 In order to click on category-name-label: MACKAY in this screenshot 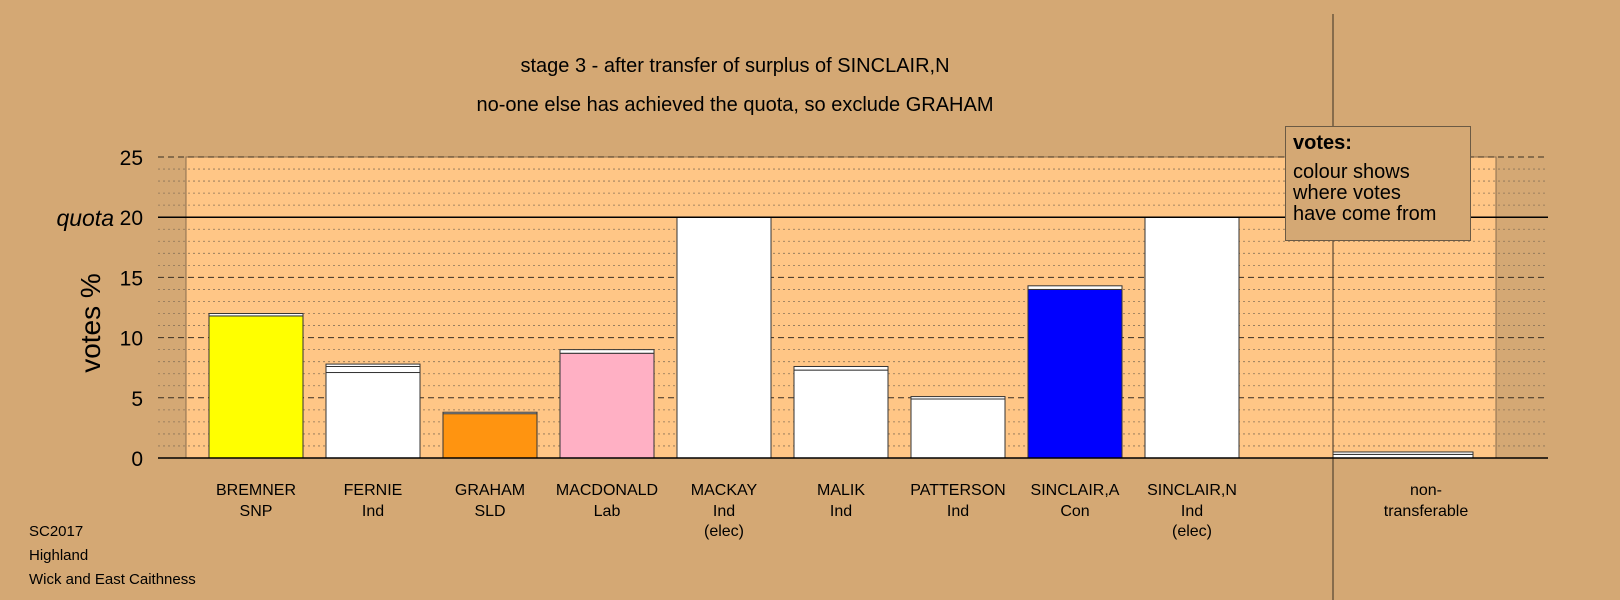, I will do `click(724, 490)`.